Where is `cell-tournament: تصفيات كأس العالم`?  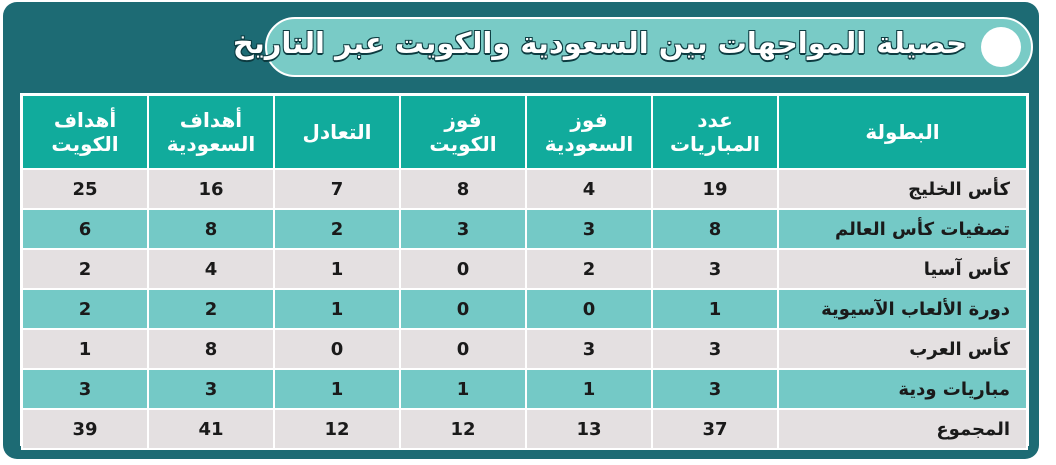
cell-tournament: تصفيات كأس العالم is located at coordinates (902, 229).